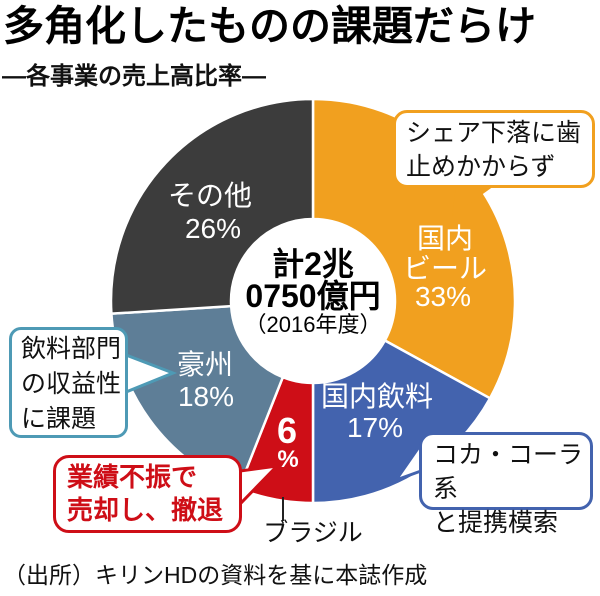 Image resolution: width=600 pixels, height=596 pixels. I want to click on slice-label-beverage-name: 国内飲料, so click(377, 396).